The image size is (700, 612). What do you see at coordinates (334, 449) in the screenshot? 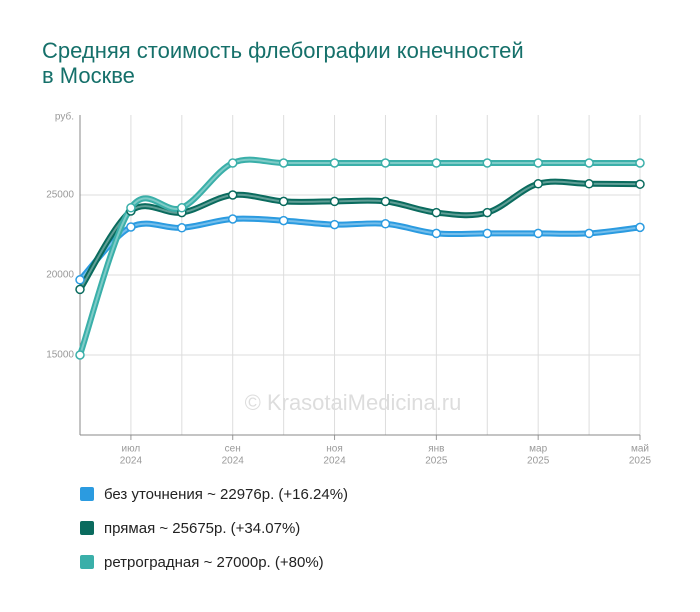
I see `x-tick-label: ноя` at bounding box center [334, 449].